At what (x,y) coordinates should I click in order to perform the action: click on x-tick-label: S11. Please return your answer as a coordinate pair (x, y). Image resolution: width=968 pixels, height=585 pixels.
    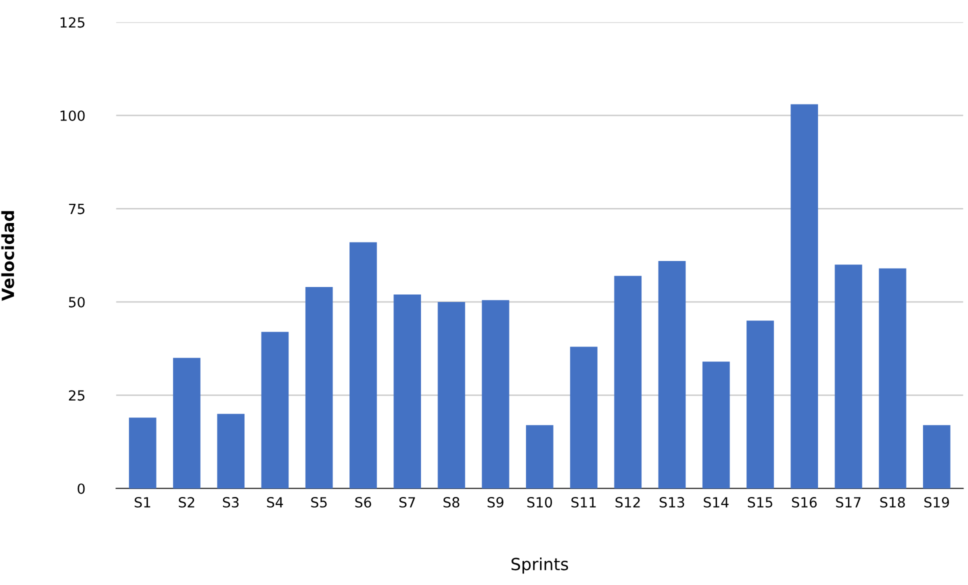
    Looking at the image, I should click on (583, 502).